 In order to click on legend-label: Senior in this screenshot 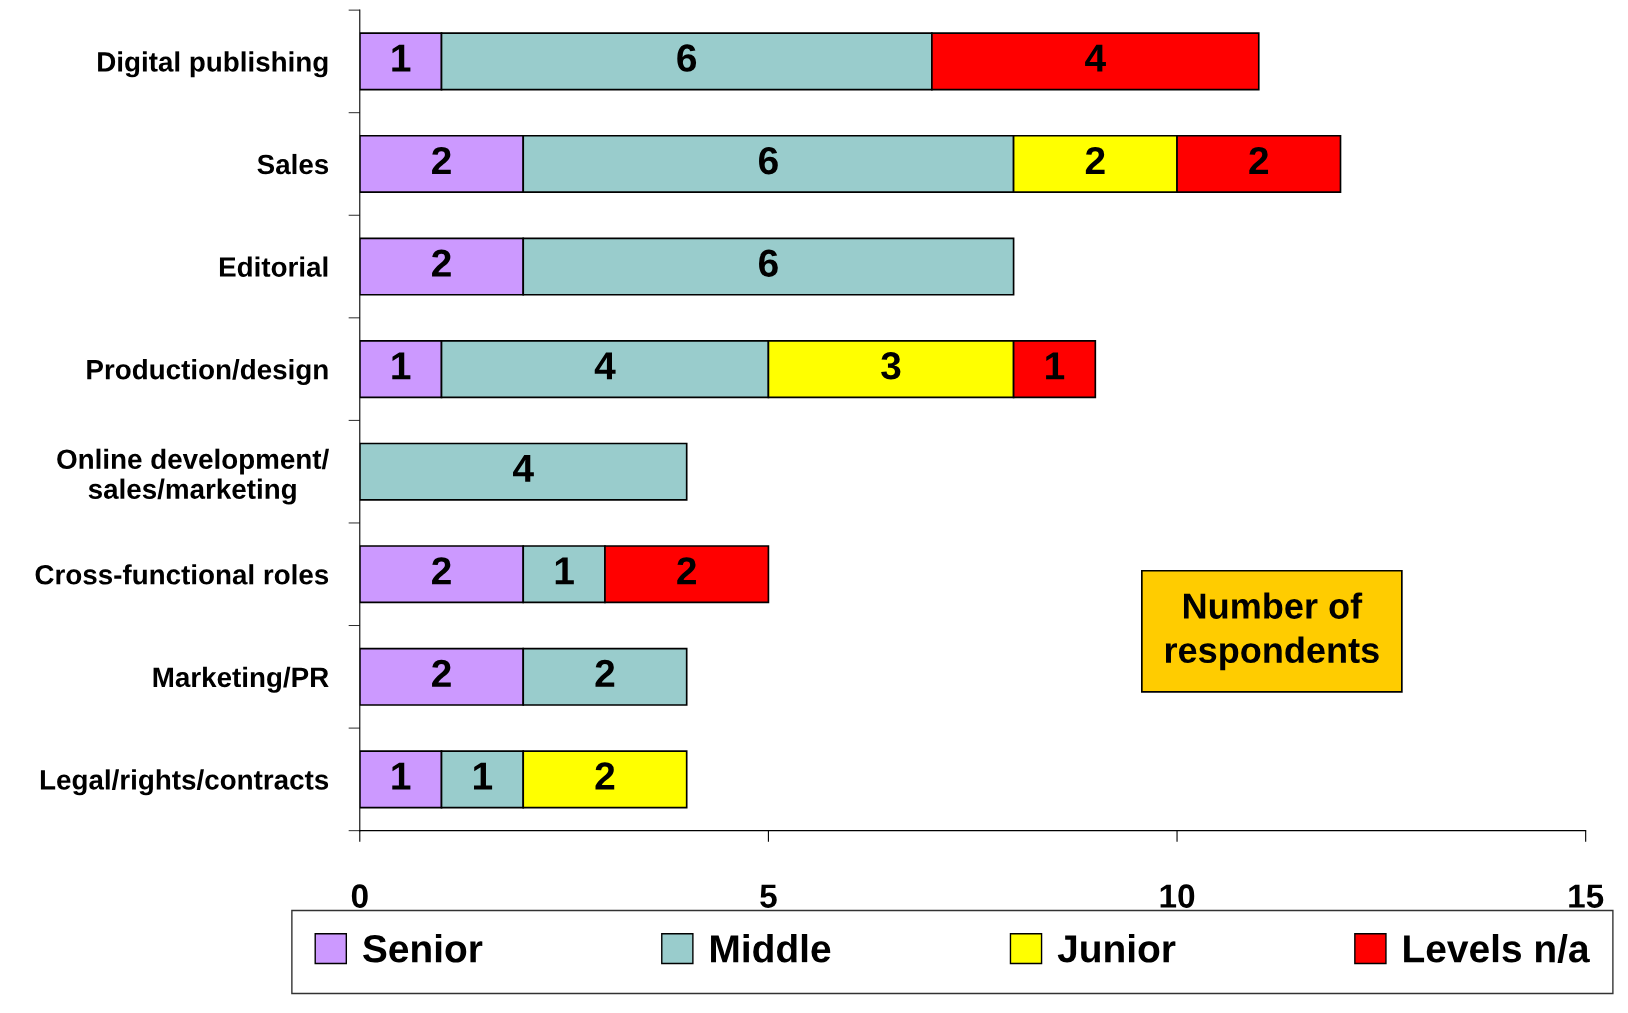, I will do `click(422, 948)`.